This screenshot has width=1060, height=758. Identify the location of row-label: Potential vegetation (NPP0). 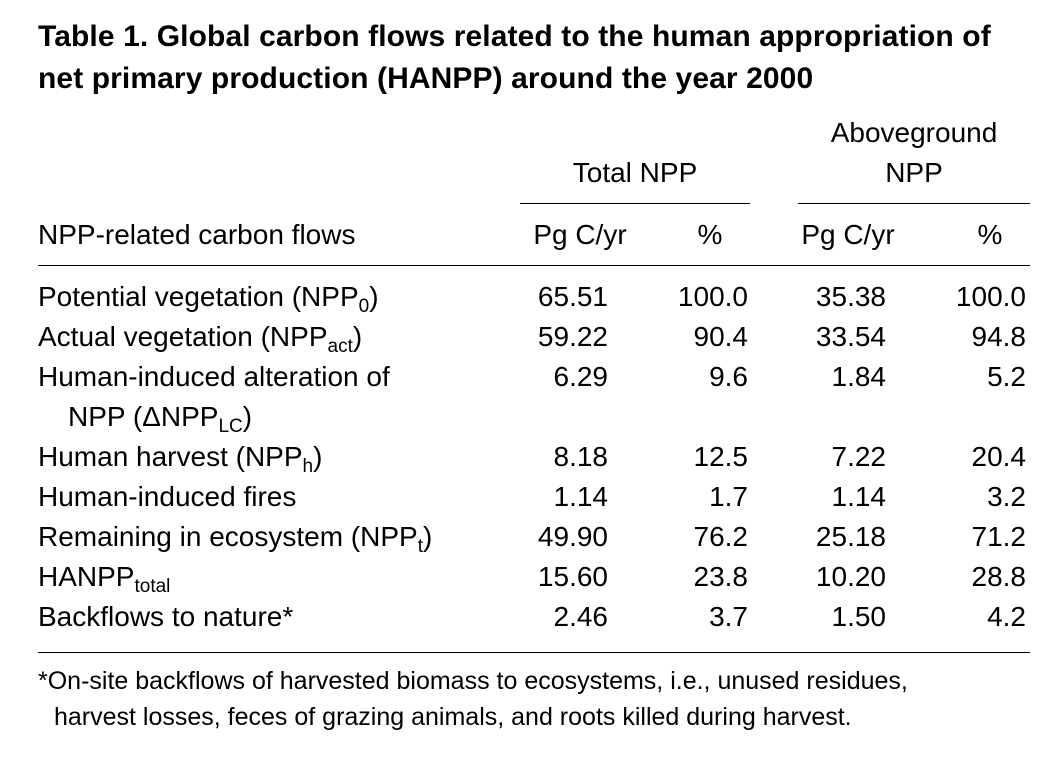
(208, 298).